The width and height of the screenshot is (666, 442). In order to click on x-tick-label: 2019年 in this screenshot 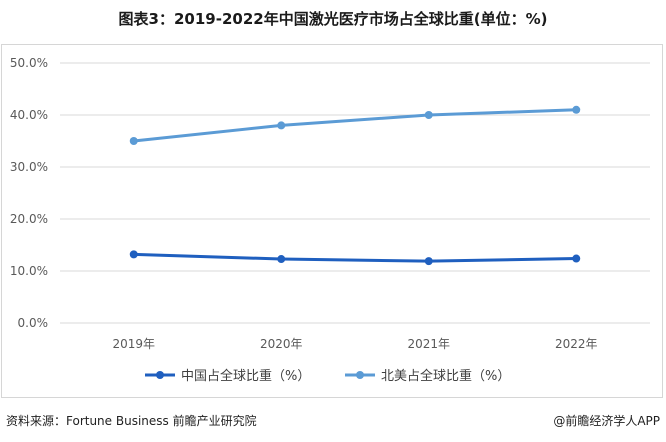, I will do `click(133, 344)`.